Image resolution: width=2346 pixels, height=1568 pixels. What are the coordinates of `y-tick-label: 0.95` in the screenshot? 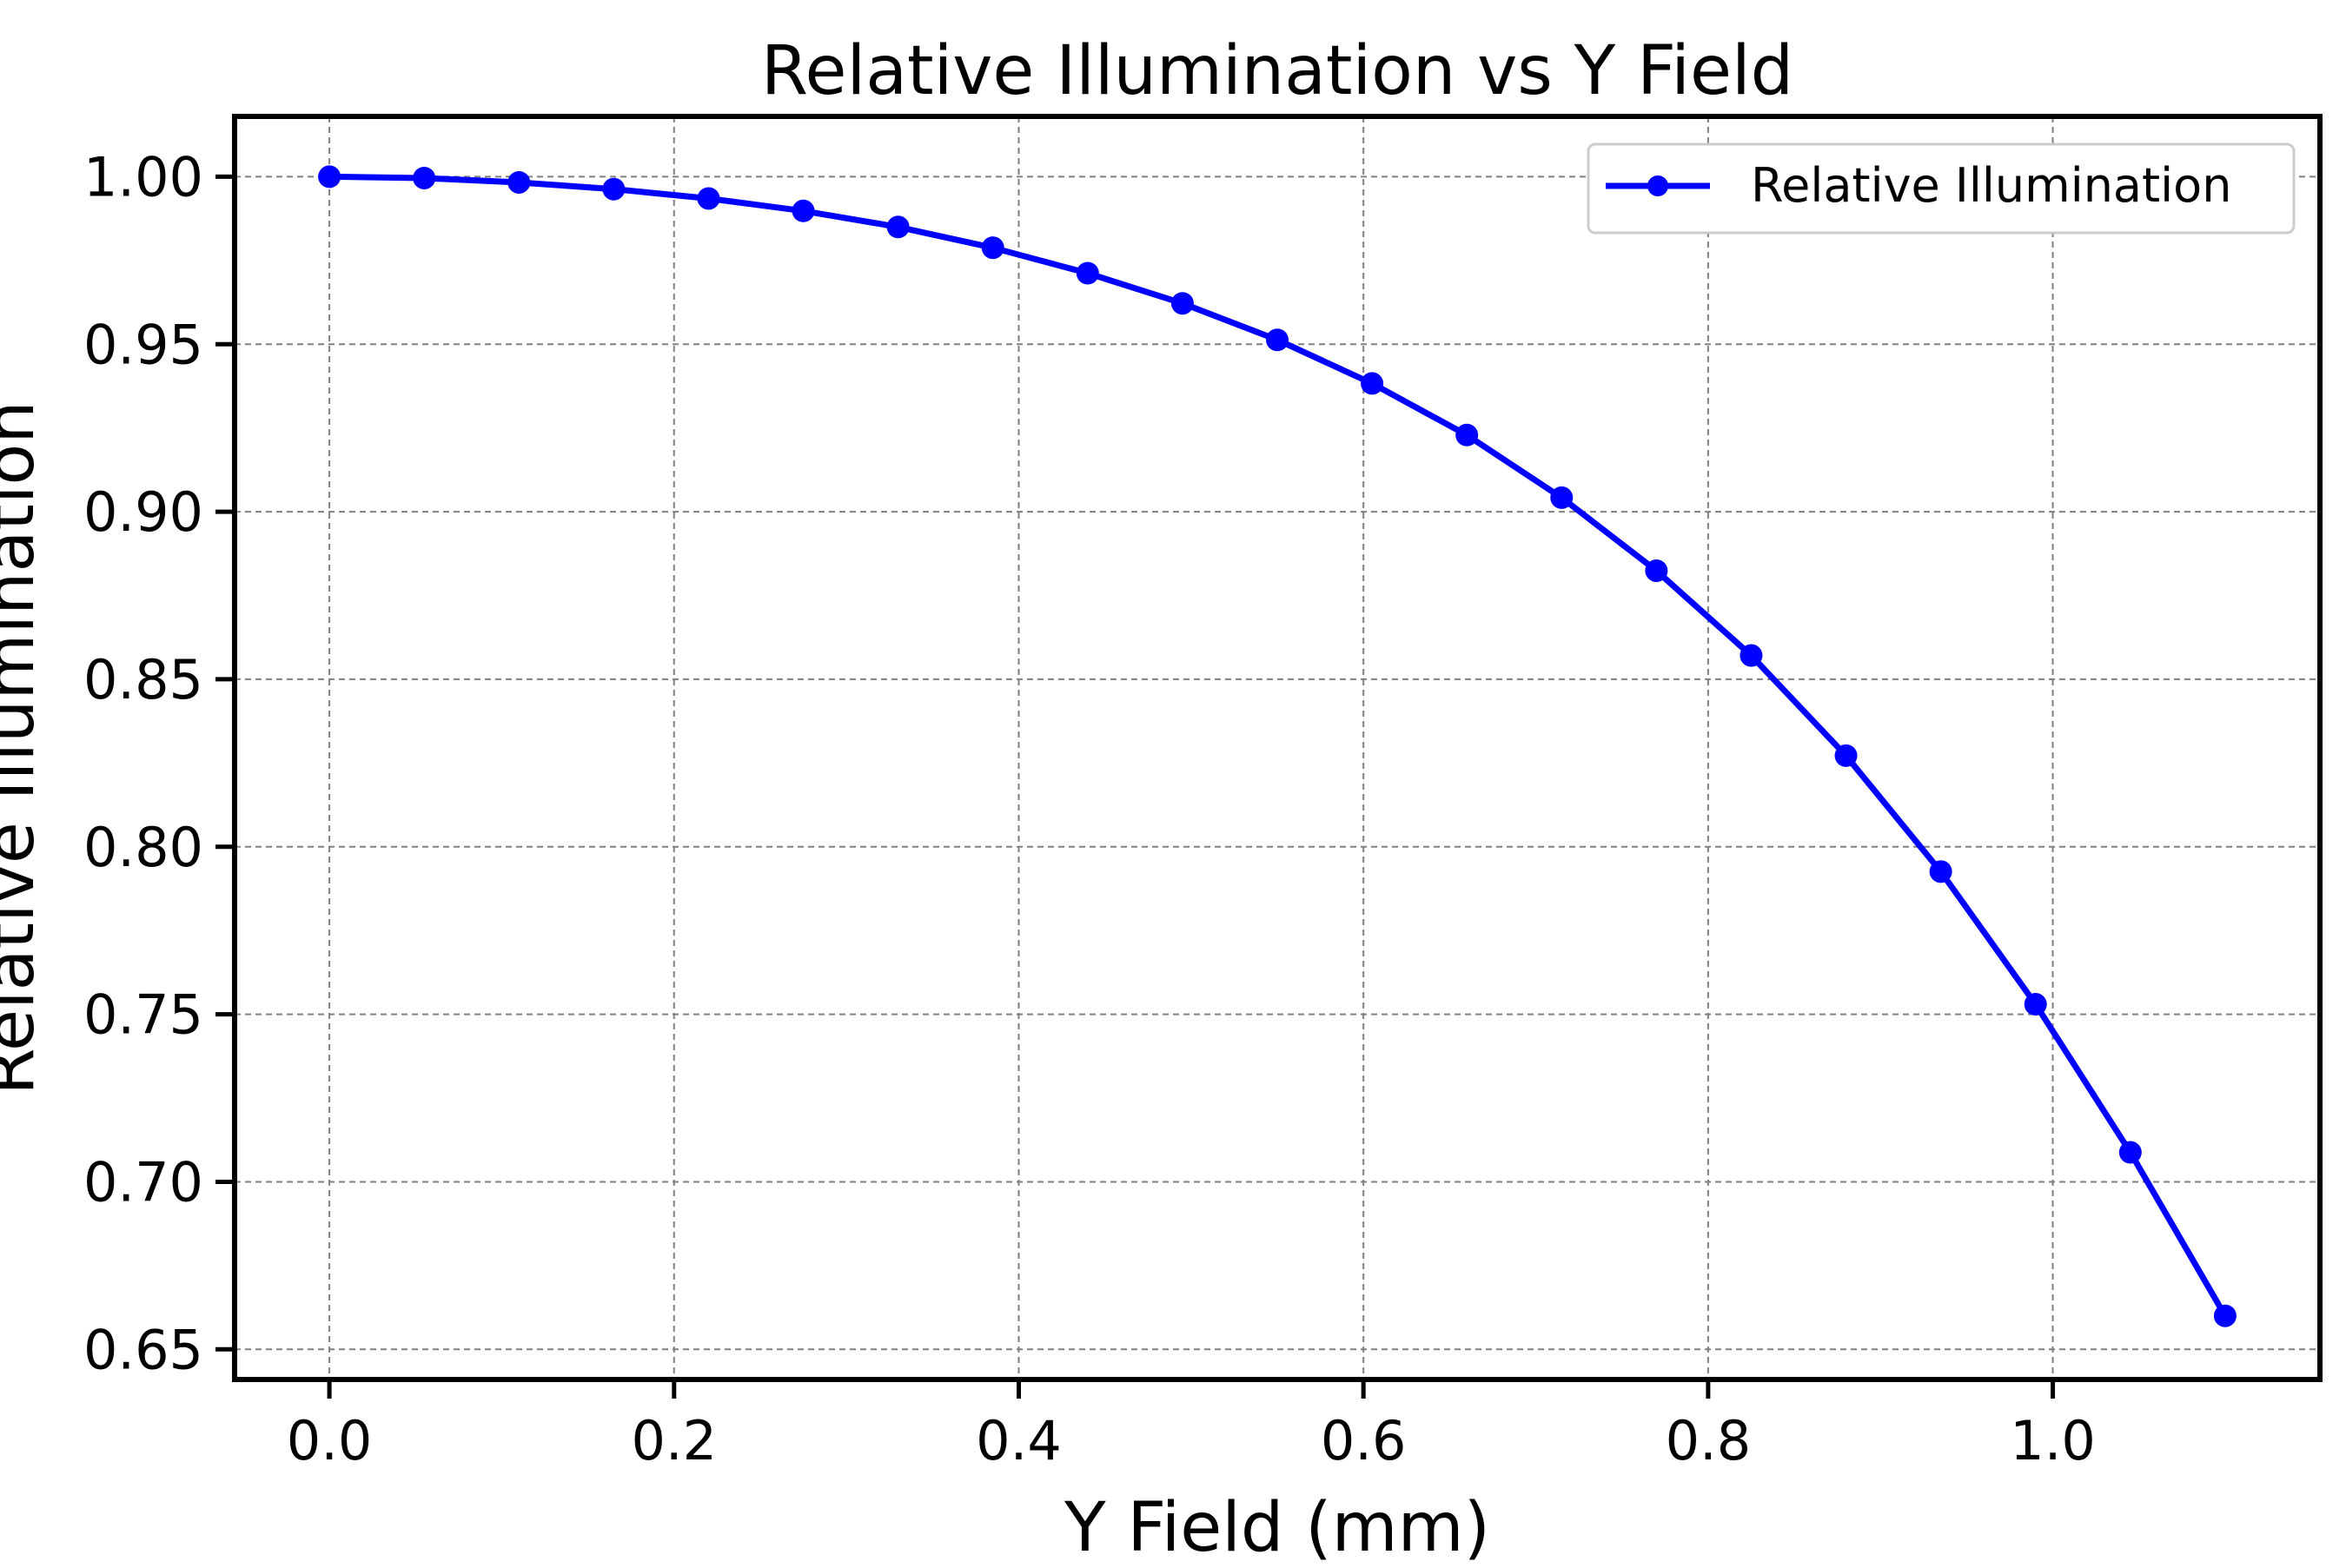 It's located at (143, 344).